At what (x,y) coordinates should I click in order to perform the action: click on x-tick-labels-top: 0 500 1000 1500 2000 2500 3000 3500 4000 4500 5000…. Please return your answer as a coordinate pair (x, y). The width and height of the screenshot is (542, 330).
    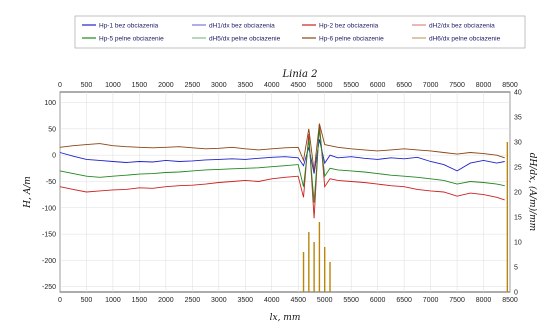
    Looking at the image, I should click on (288, 85).